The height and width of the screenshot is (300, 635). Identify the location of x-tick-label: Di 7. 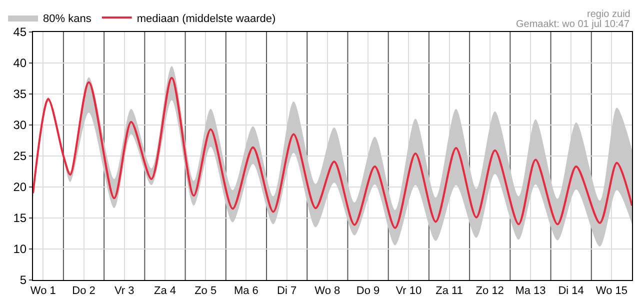
(287, 291).